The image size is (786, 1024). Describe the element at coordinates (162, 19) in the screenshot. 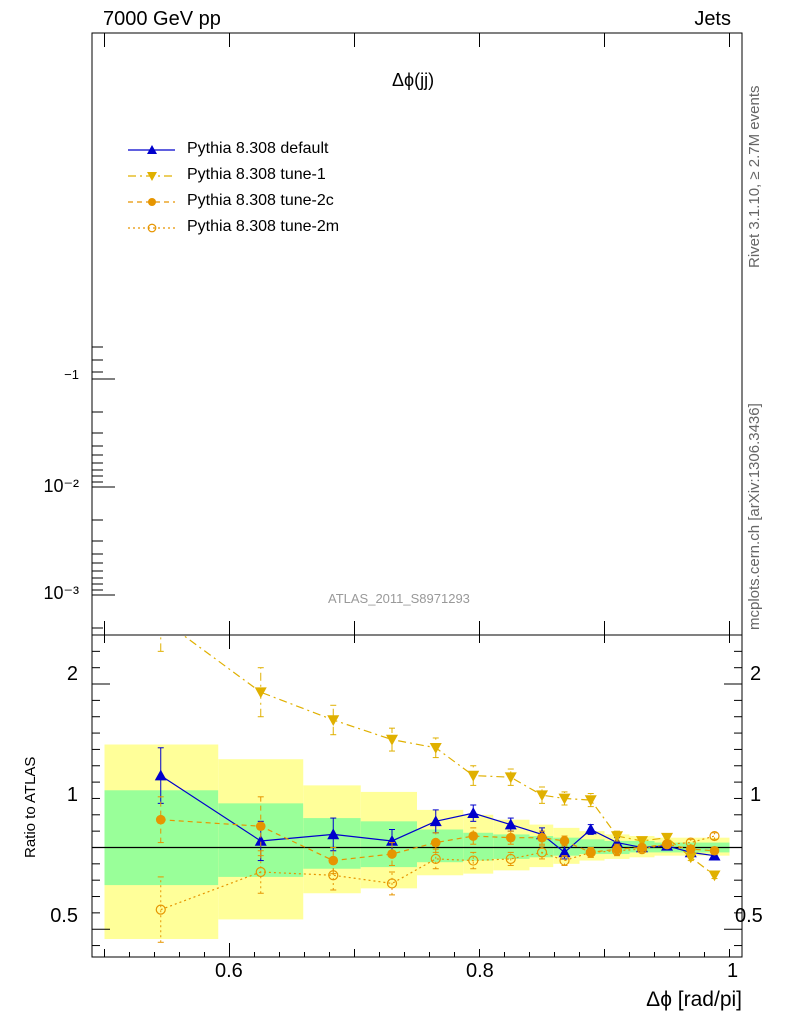

I see `collision-label: 7000 GeV pp` at that location.